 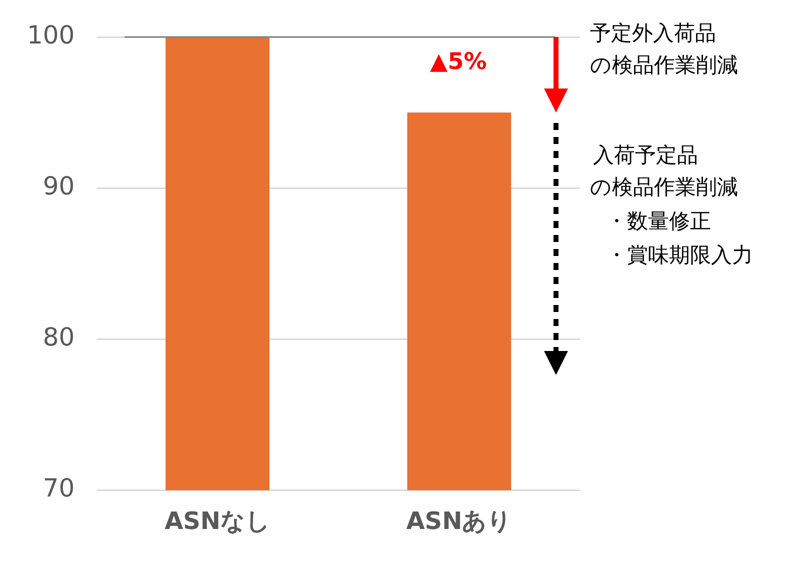 I want to click on x-tick-label: ASNなし, so click(x=217, y=520).